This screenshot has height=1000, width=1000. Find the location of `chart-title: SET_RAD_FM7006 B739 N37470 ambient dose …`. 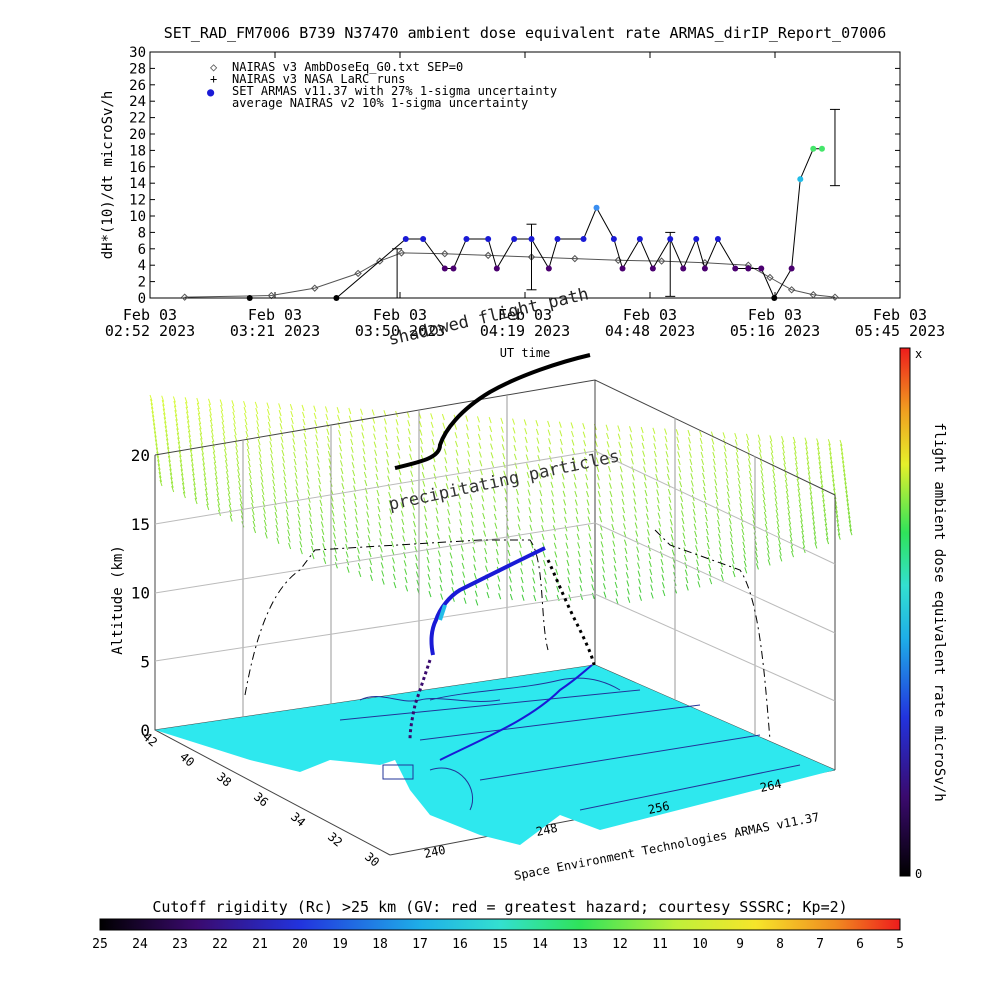

chart-title: SET_RAD_FM7006 B739 N37470 ambient dose … is located at coordinates (525, 33).